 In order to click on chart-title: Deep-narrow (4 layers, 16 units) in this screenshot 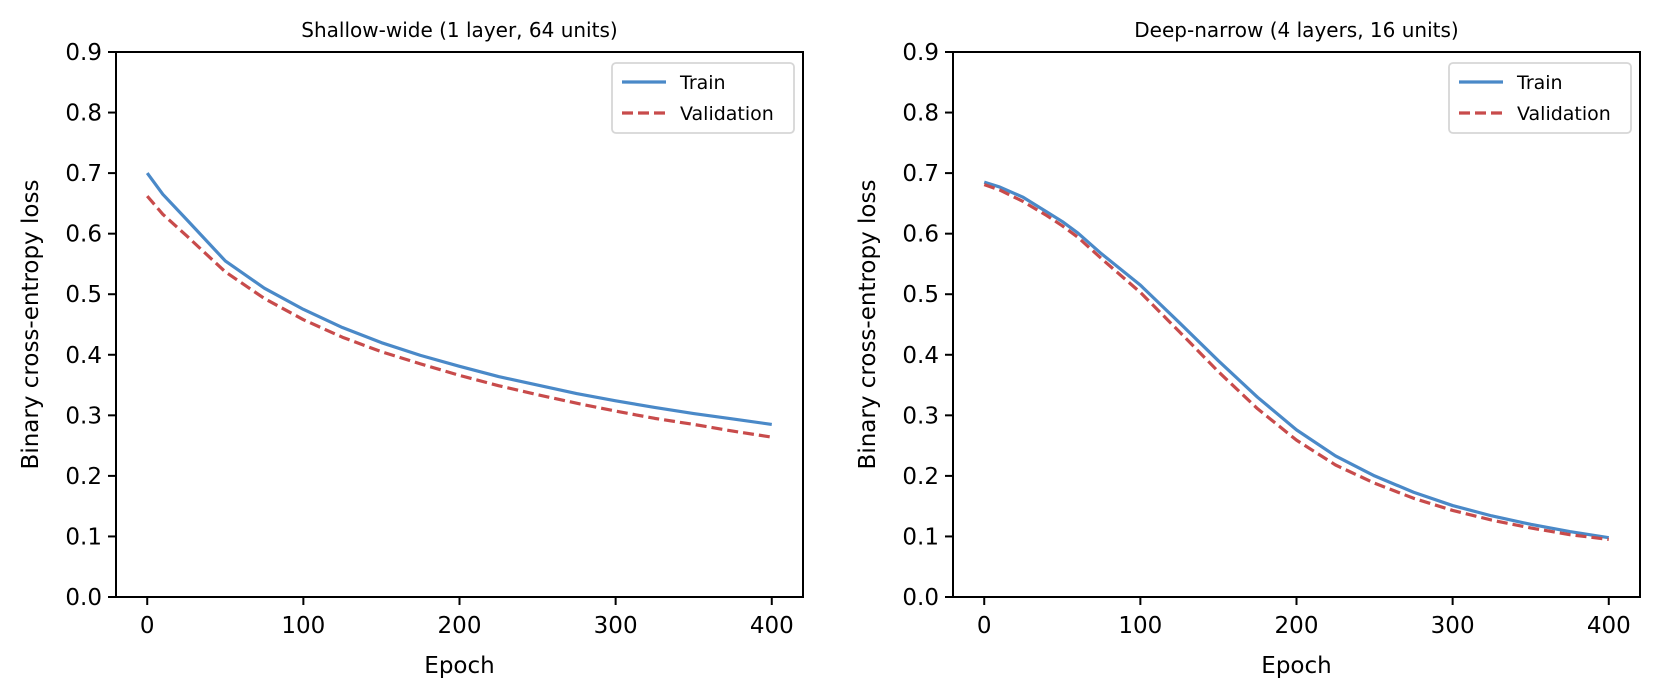, I will do `click(1296, 30)`.